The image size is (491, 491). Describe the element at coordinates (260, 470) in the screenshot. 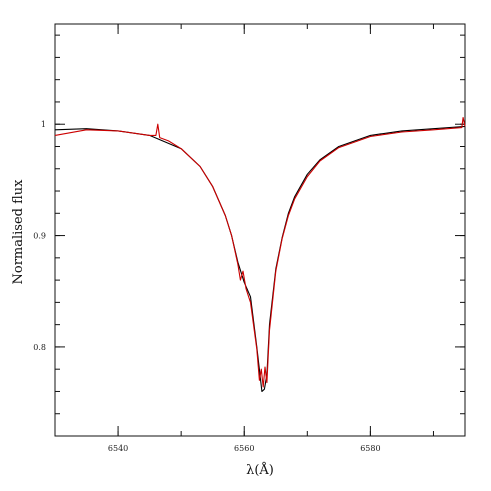

I see `x-axis-title: λ(Å)` at that location.